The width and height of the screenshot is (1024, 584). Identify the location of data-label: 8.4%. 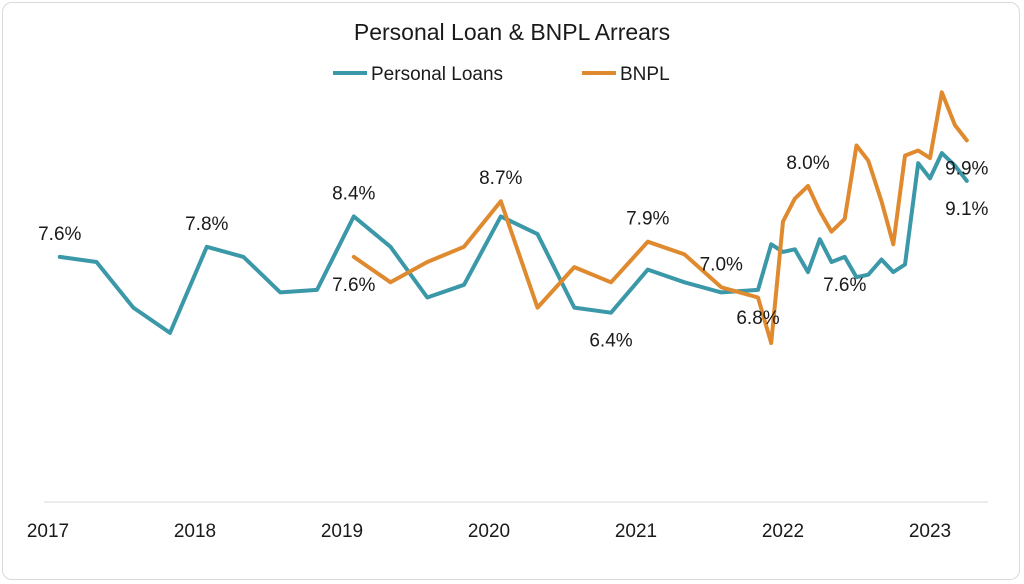
(353, 193).